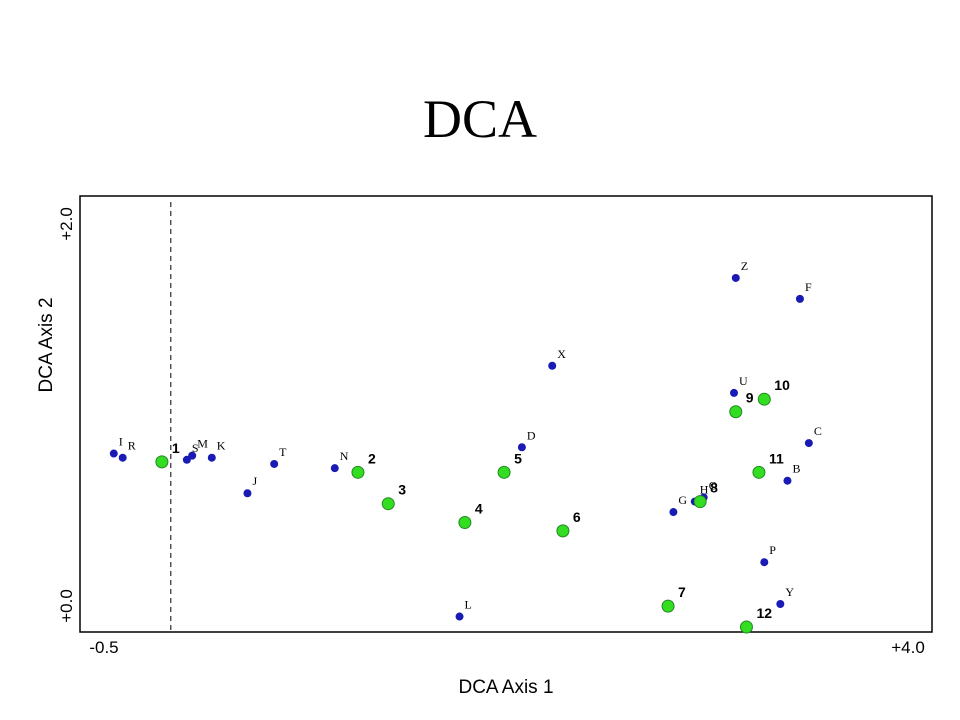  Describe the element at coordinates (531, 435) in the screenshot. I see `species-label-D: D` at that location.